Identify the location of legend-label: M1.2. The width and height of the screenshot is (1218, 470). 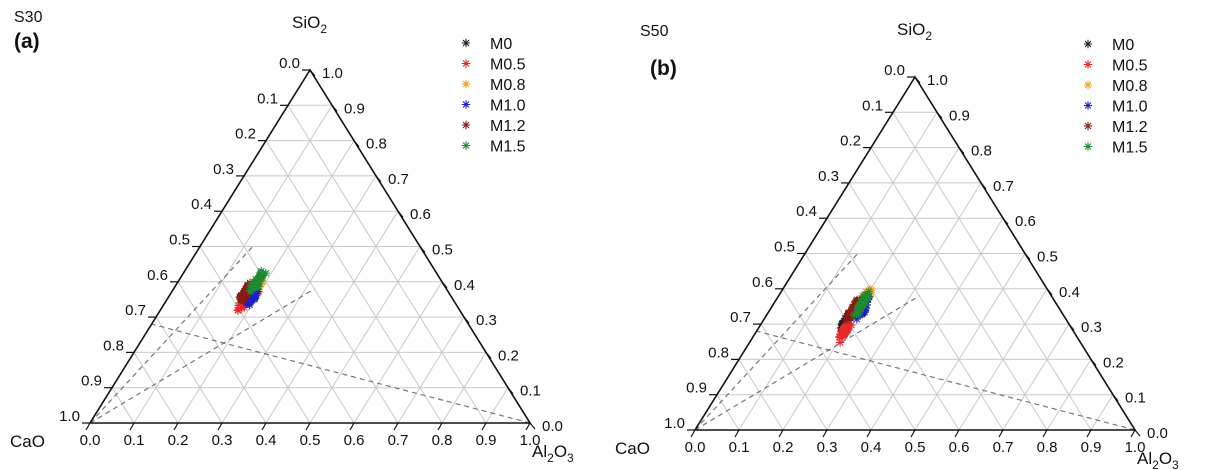
(508, 126).